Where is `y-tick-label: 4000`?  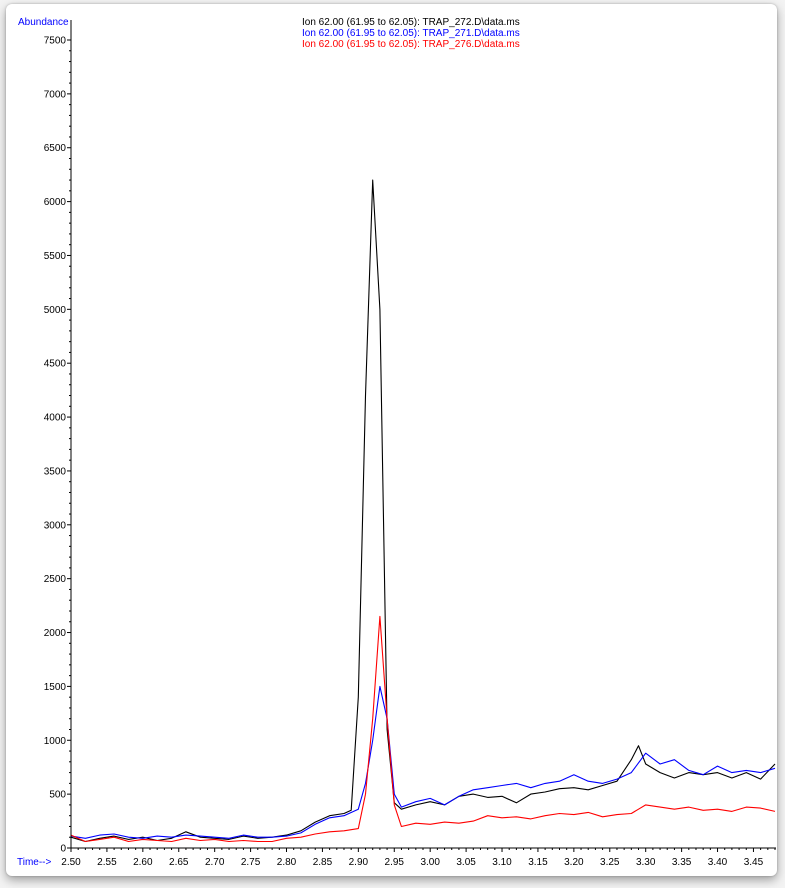
y-tick-label: 4000 is located at coordinates (55, 418).